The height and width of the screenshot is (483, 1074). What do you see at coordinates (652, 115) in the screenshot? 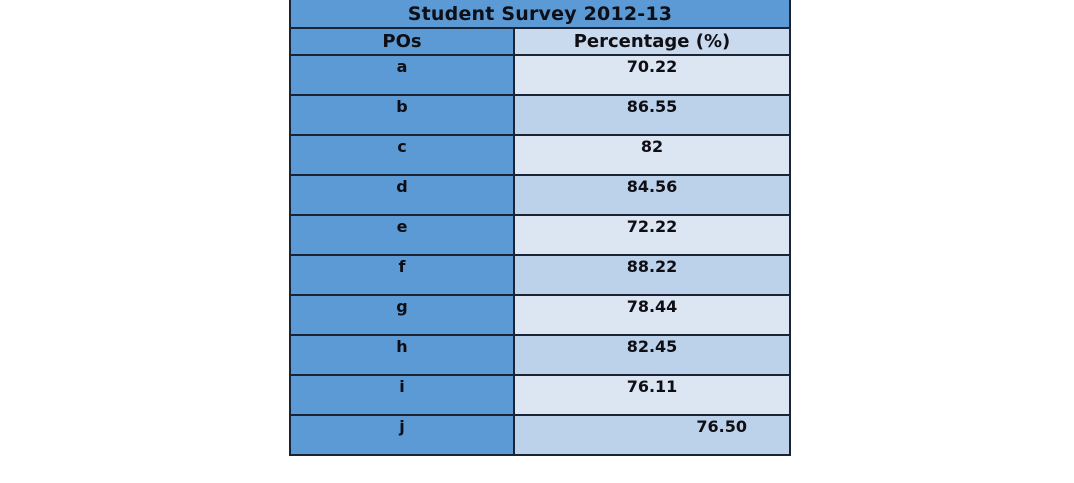
I see `percentage-cell: 86.55` at bounding box center [652, 115].